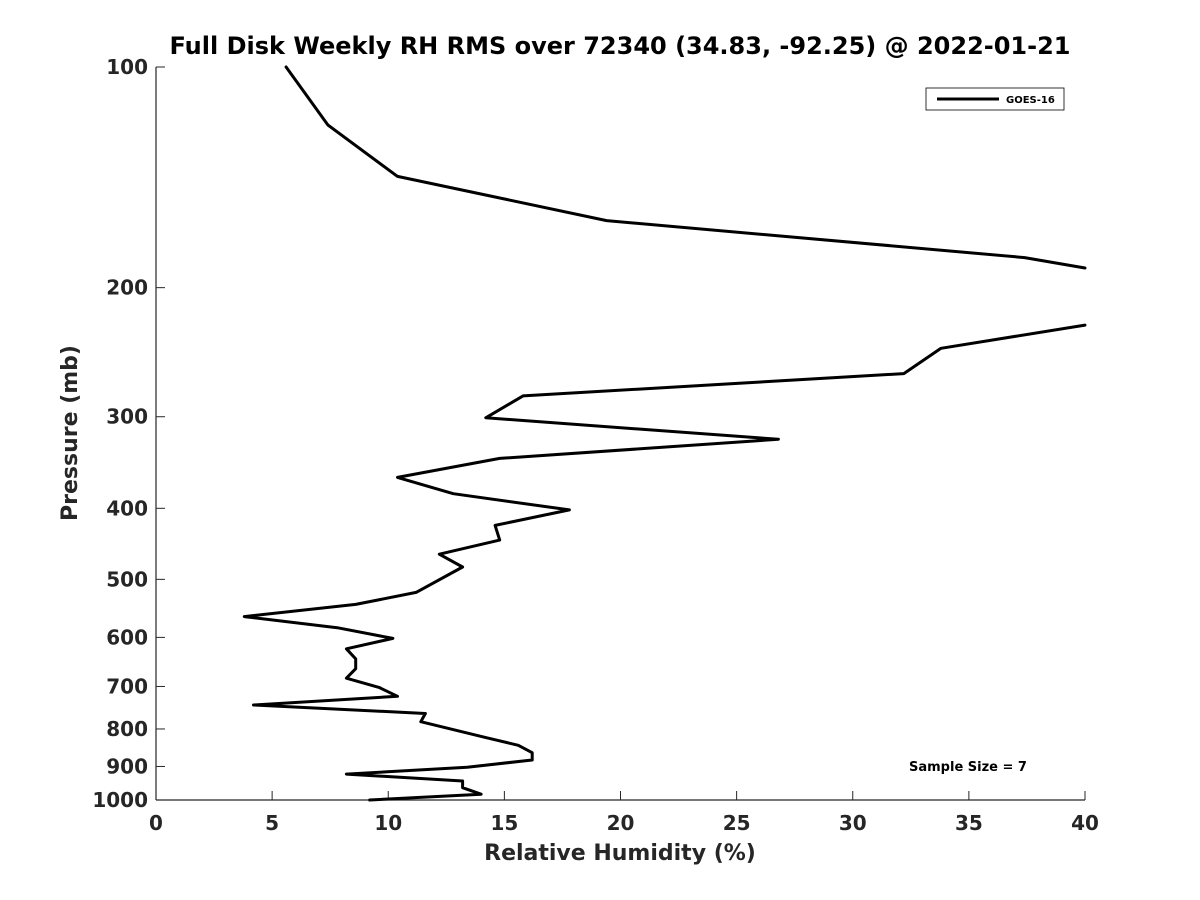 The width and height of the screenshot is (1200, 900). Describe the element at coordinates (995, 99) in the screenshot. I see `legend: GOES-16` at that location.